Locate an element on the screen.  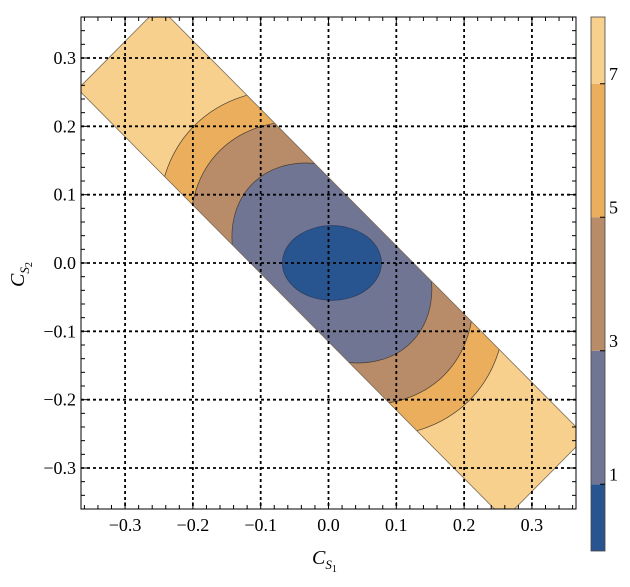
x-tick-label-5: 0.2 is located at coordinates (464, 525).